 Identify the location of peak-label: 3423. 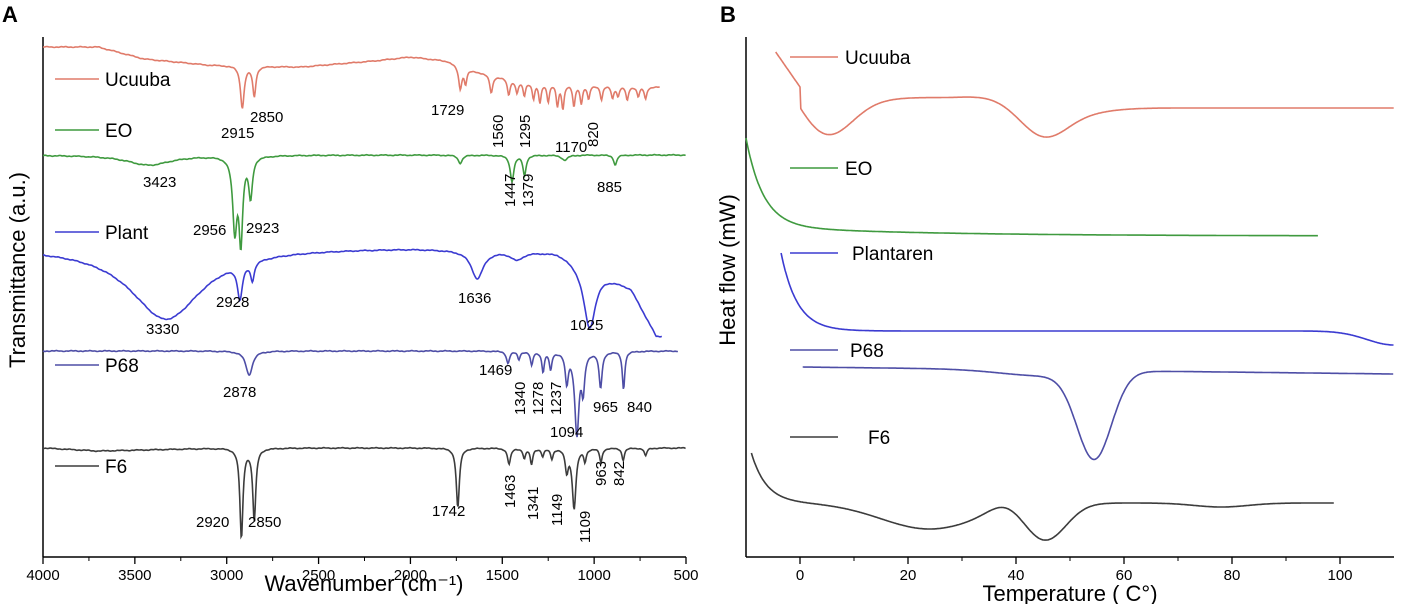
(159, 182).